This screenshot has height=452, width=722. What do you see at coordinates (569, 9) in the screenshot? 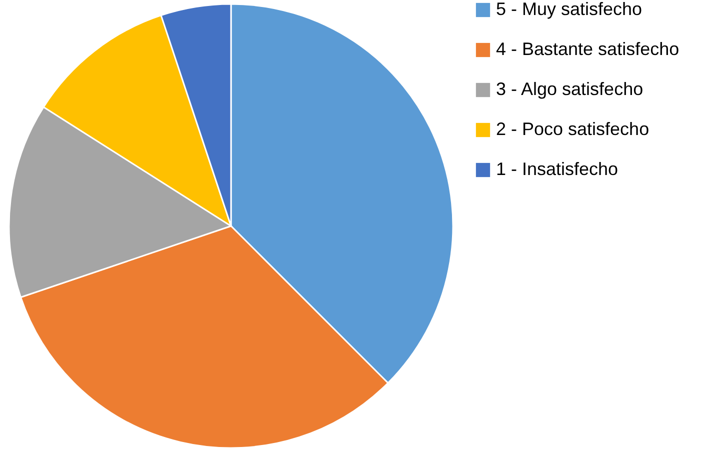
I see `legend-label: 5 - Muy satisfecho` at bounding box center [569, 9].